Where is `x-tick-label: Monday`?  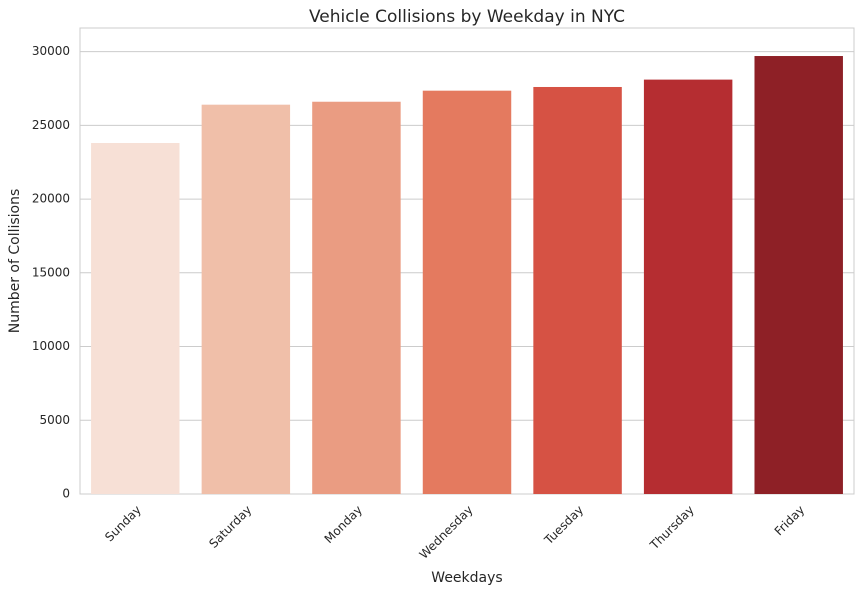
x-tick-label: Monday is located at coordinates (343, 524).